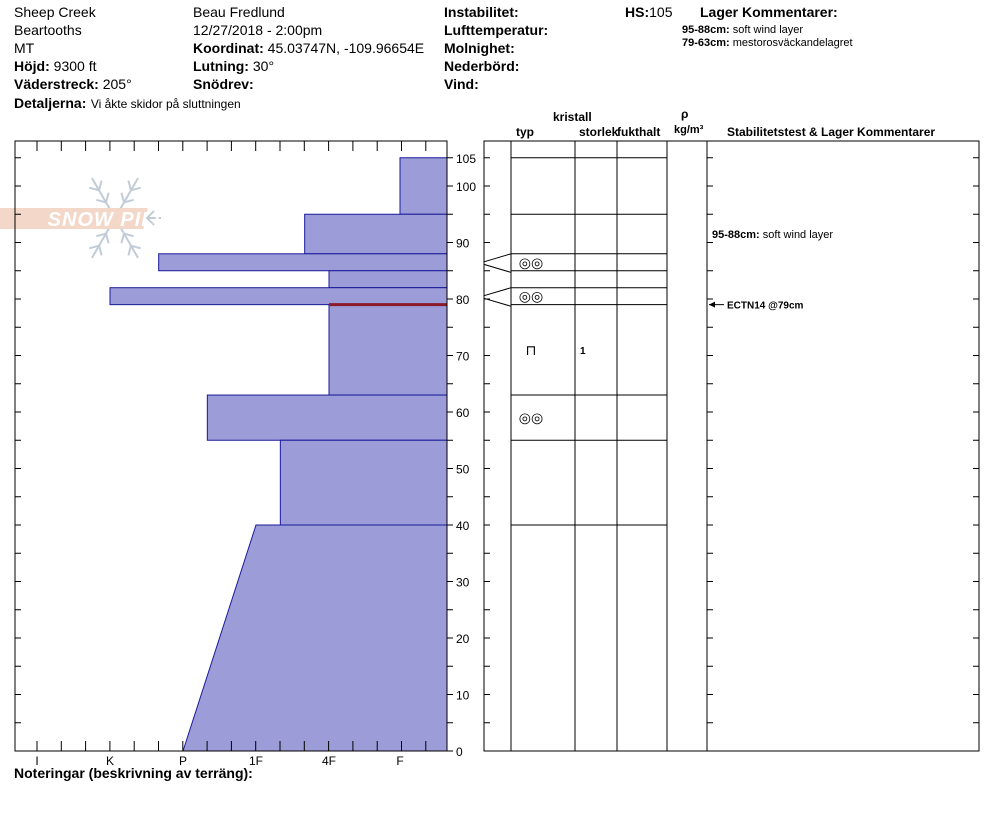  What do you see at coordinates (583, 351) in the screenshot?
I see `crystal-size-value: 1` at bounding box center [583, 351].